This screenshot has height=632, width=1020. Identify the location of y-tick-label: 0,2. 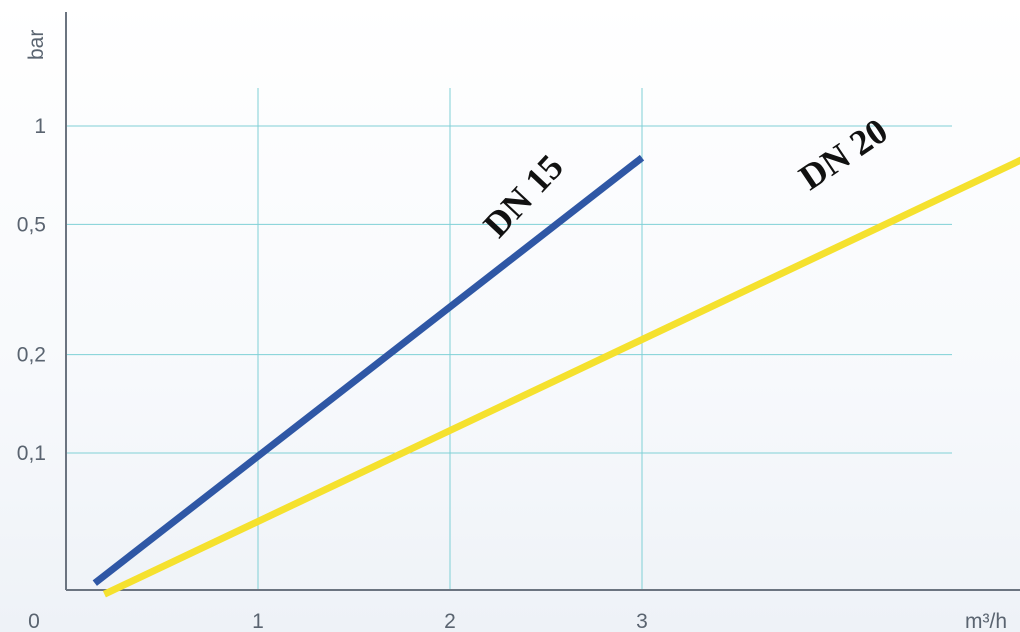
(31, 355).